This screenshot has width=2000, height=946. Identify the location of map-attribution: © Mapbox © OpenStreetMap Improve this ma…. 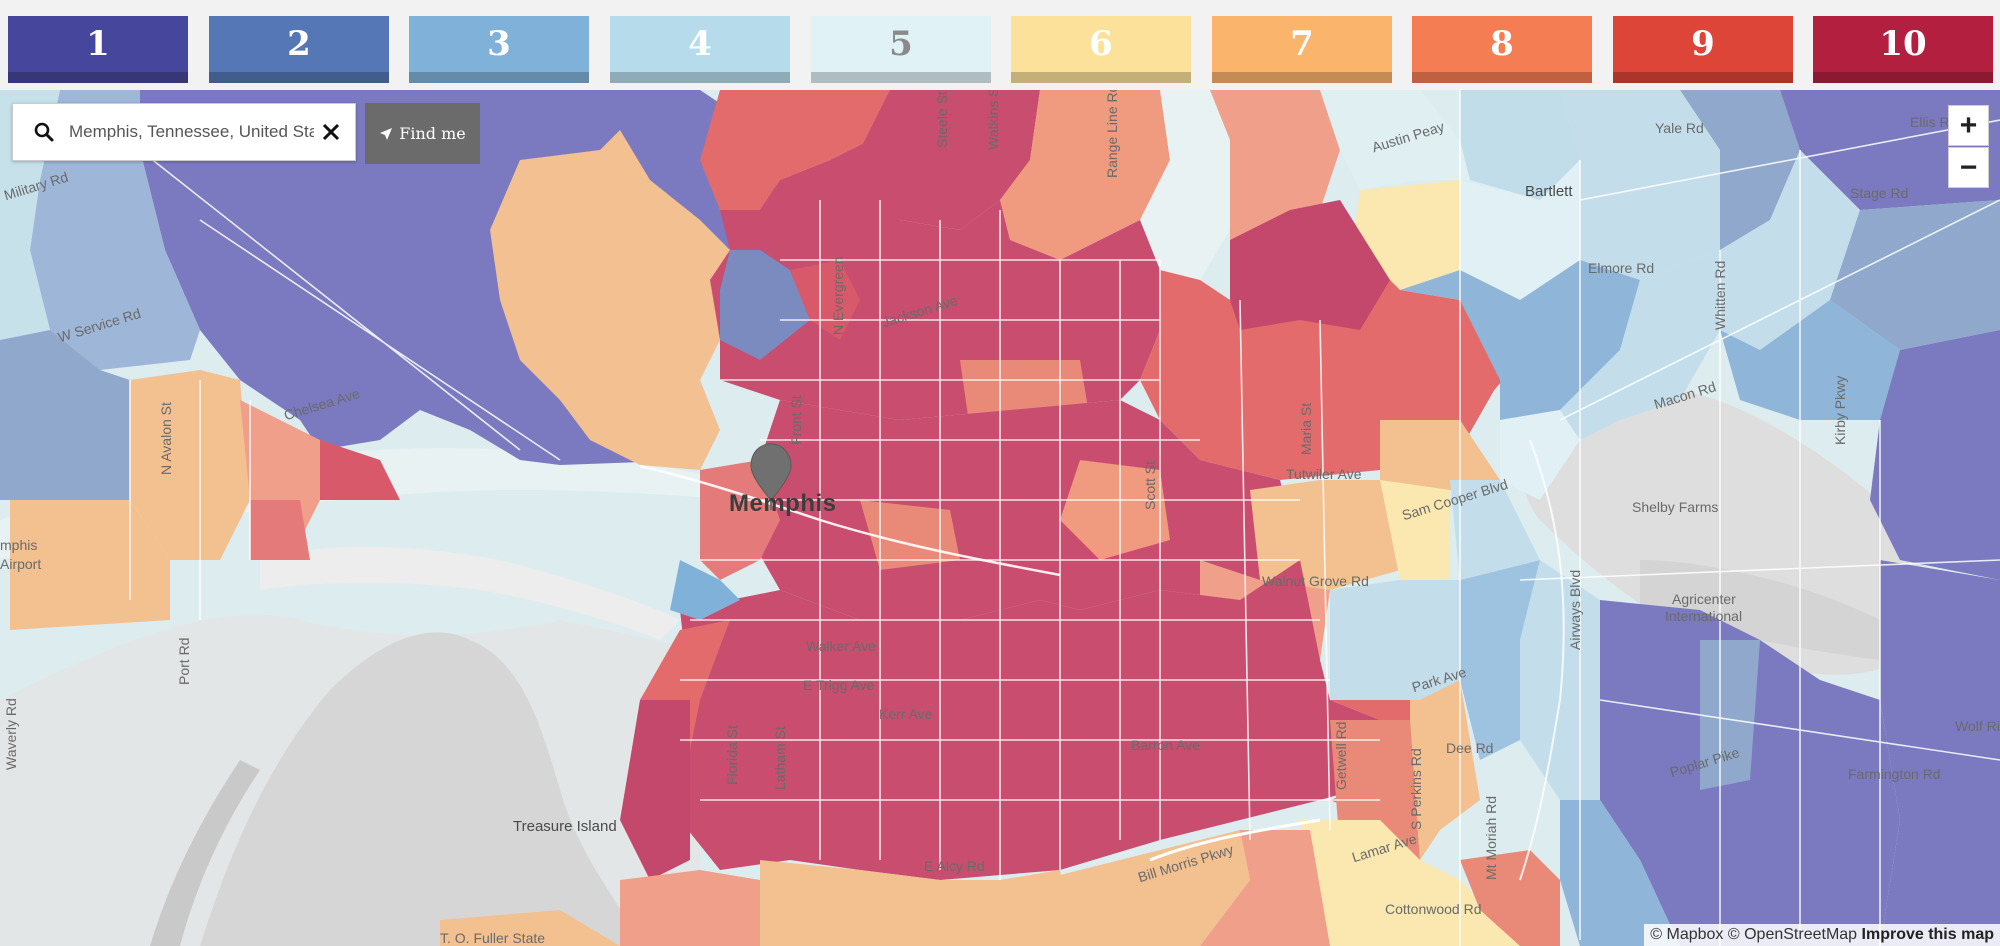
(1822, 935).